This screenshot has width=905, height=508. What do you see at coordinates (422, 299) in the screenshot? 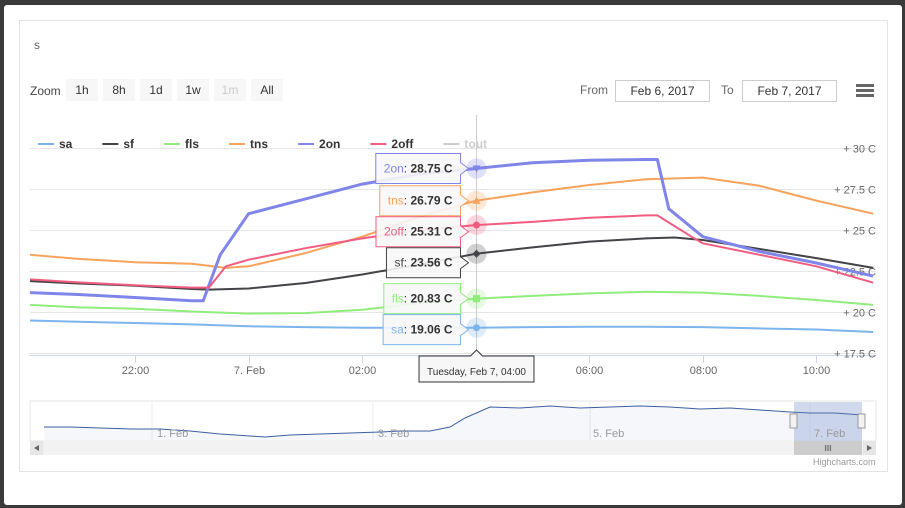
I see `tooltip-text-fls: fls: 20.83 C` at bounding box center [422, 299].